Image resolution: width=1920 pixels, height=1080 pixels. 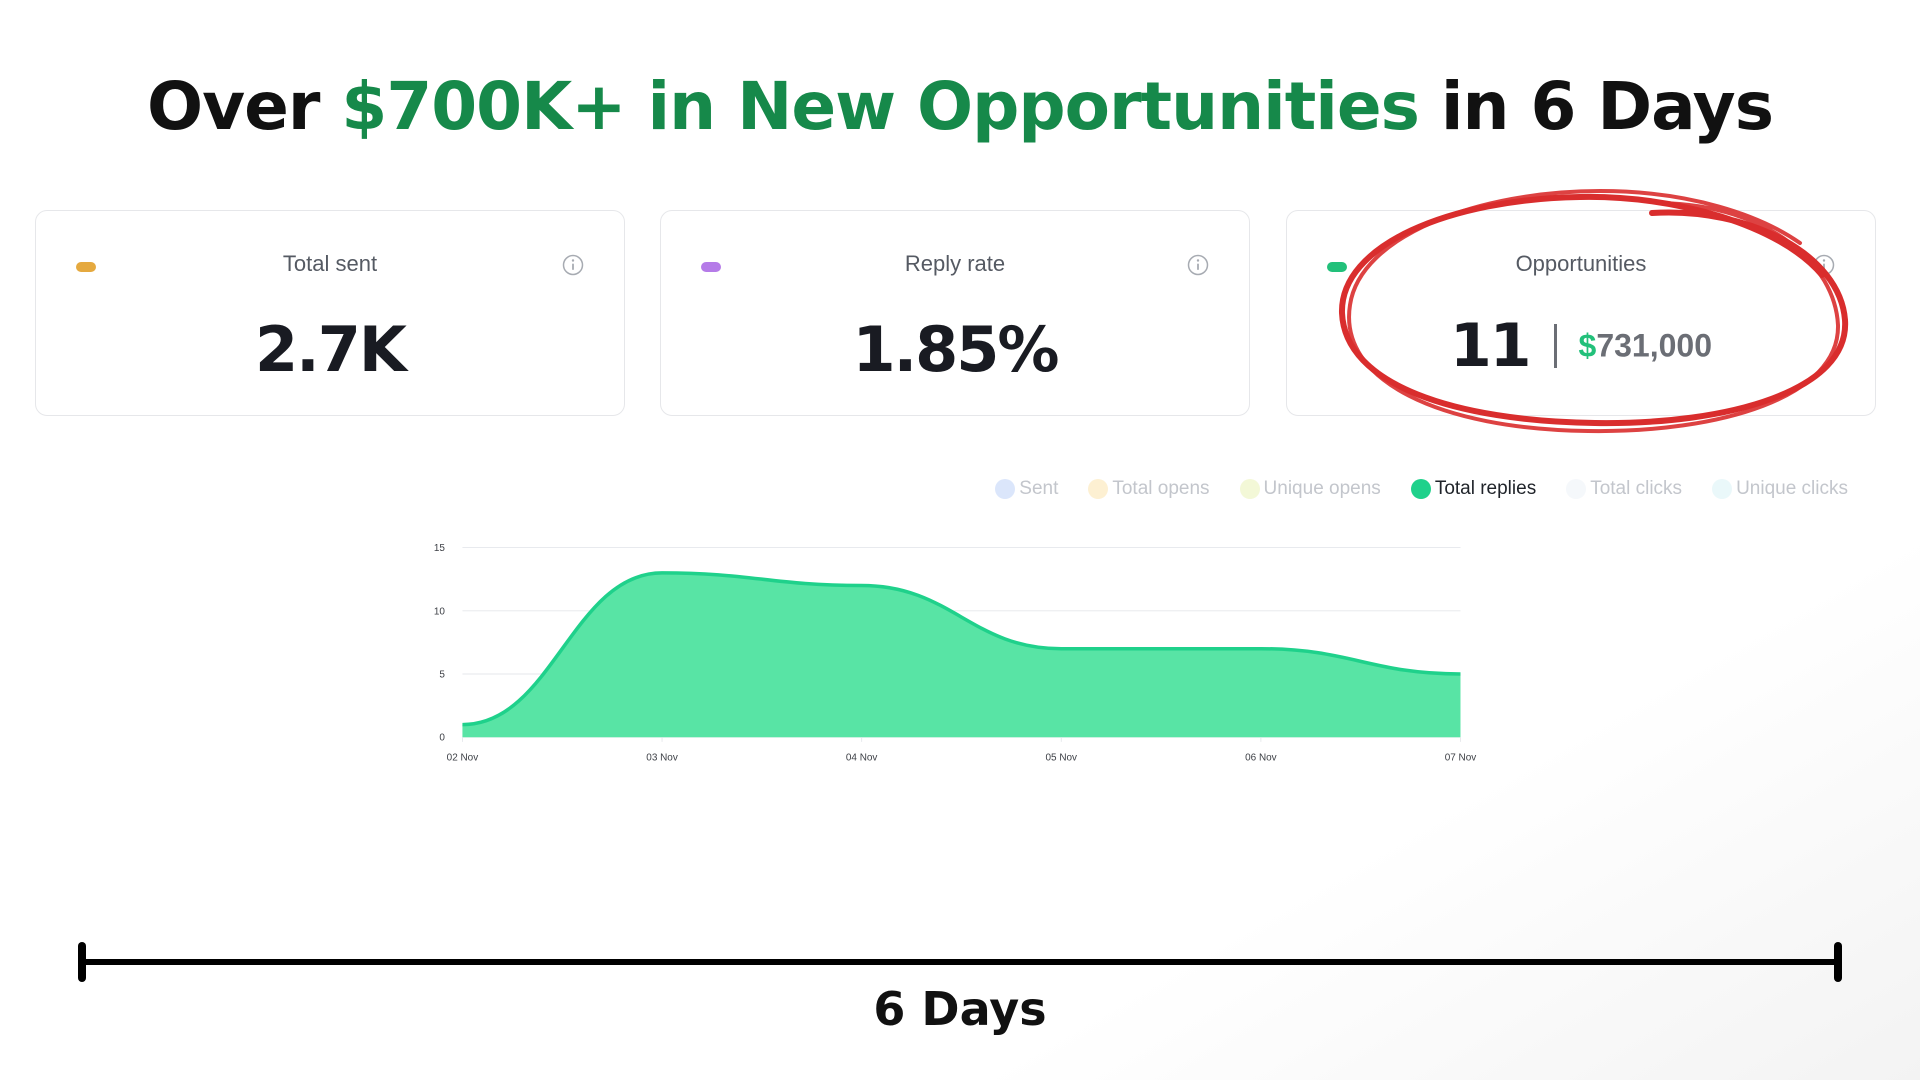 I want to click on y-tick-label: 5, so click(x=442, y=675).